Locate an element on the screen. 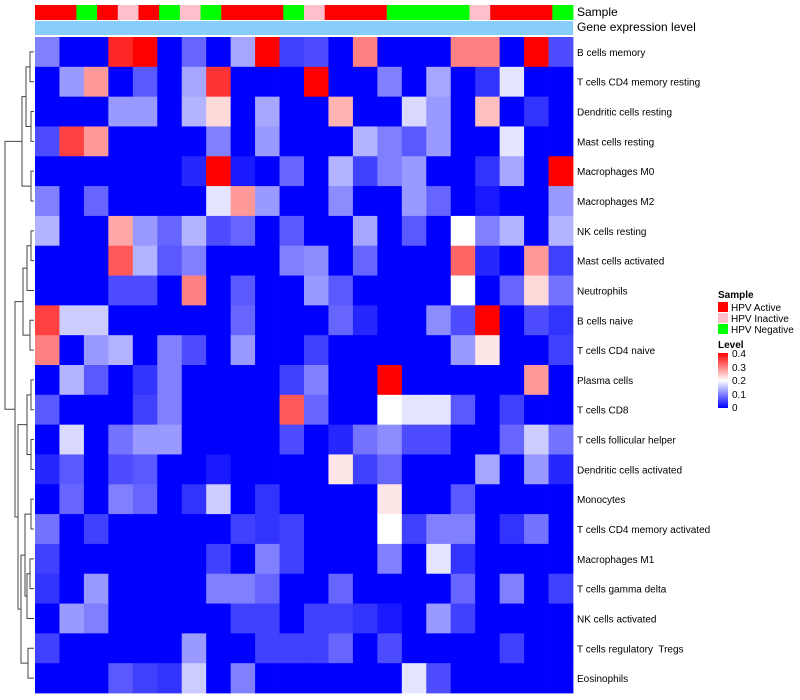 The image size is (800, 700). heatmap-cell-r2-c6 is located at coordinates (194, 111).